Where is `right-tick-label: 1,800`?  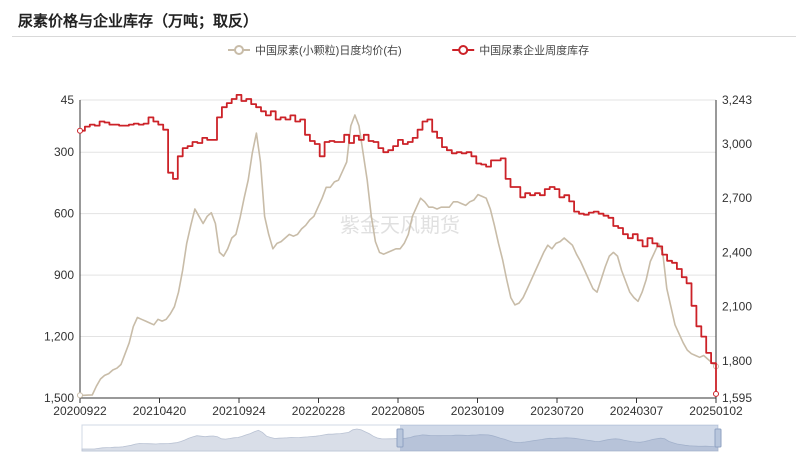
right-tick-label: 1,800 is located at coordinates (737, 361).